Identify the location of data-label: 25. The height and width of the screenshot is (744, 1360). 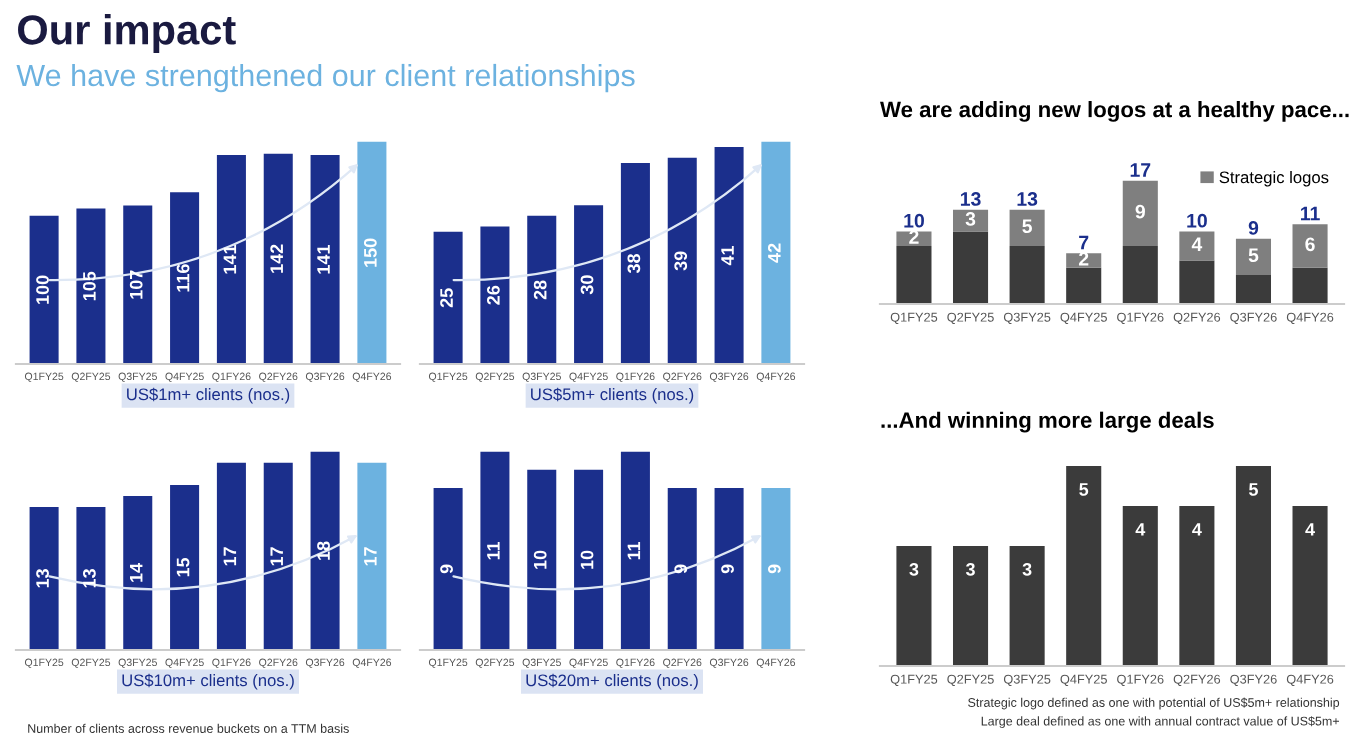
(446, 298).